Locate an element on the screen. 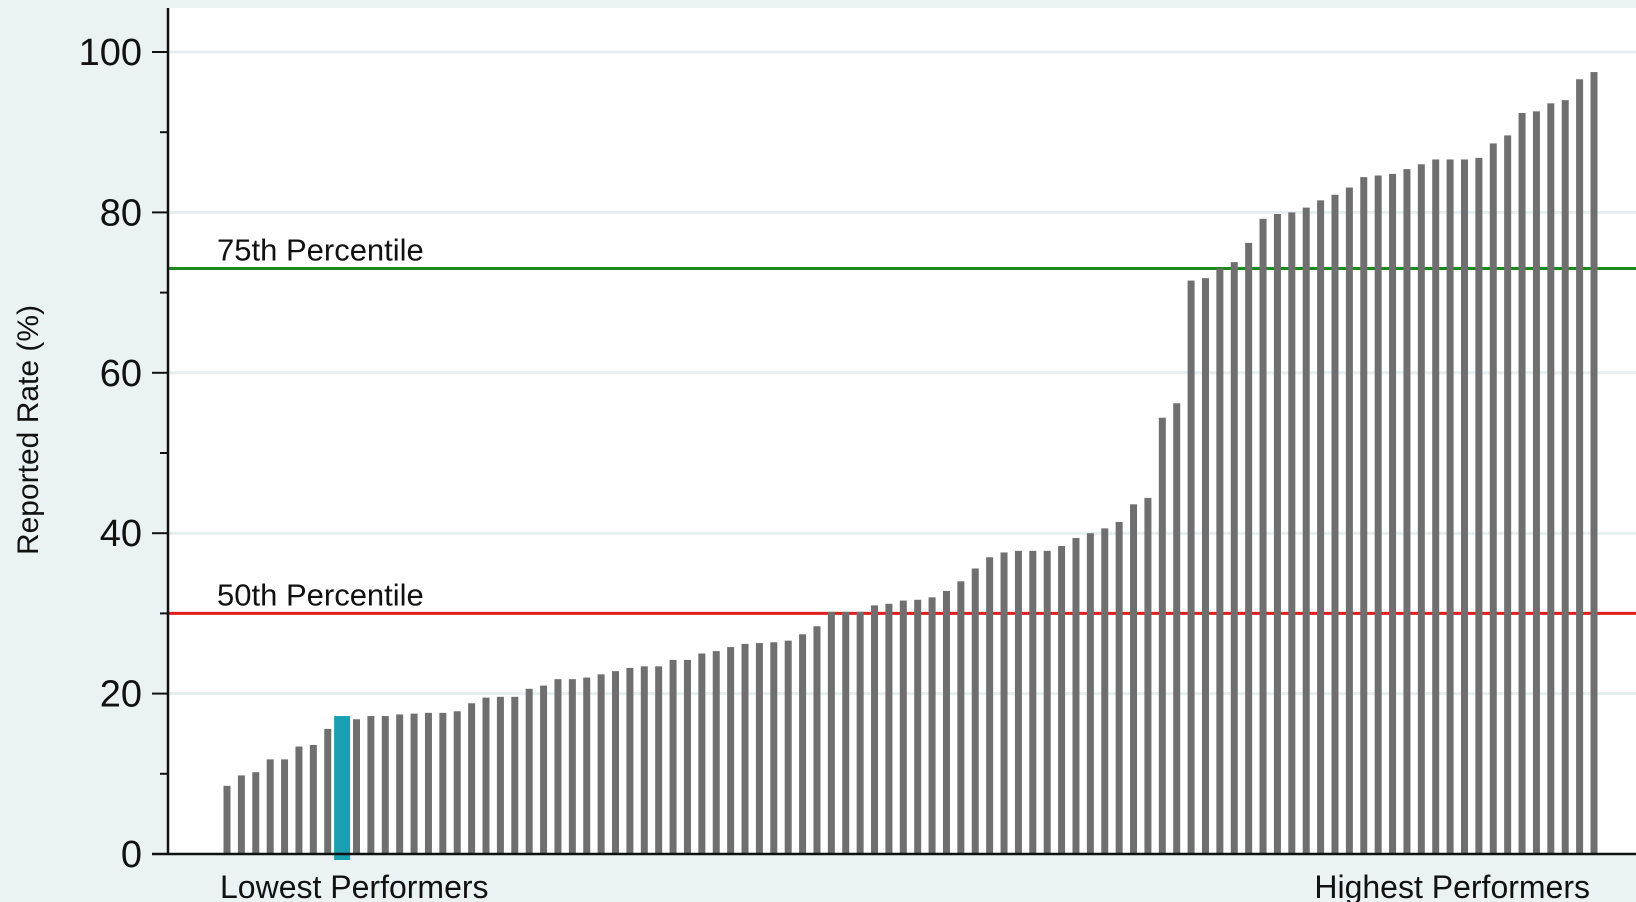 This screenshot has width=1636, height=902. y-tick-label: 100 is located at coordinates (110, 53).